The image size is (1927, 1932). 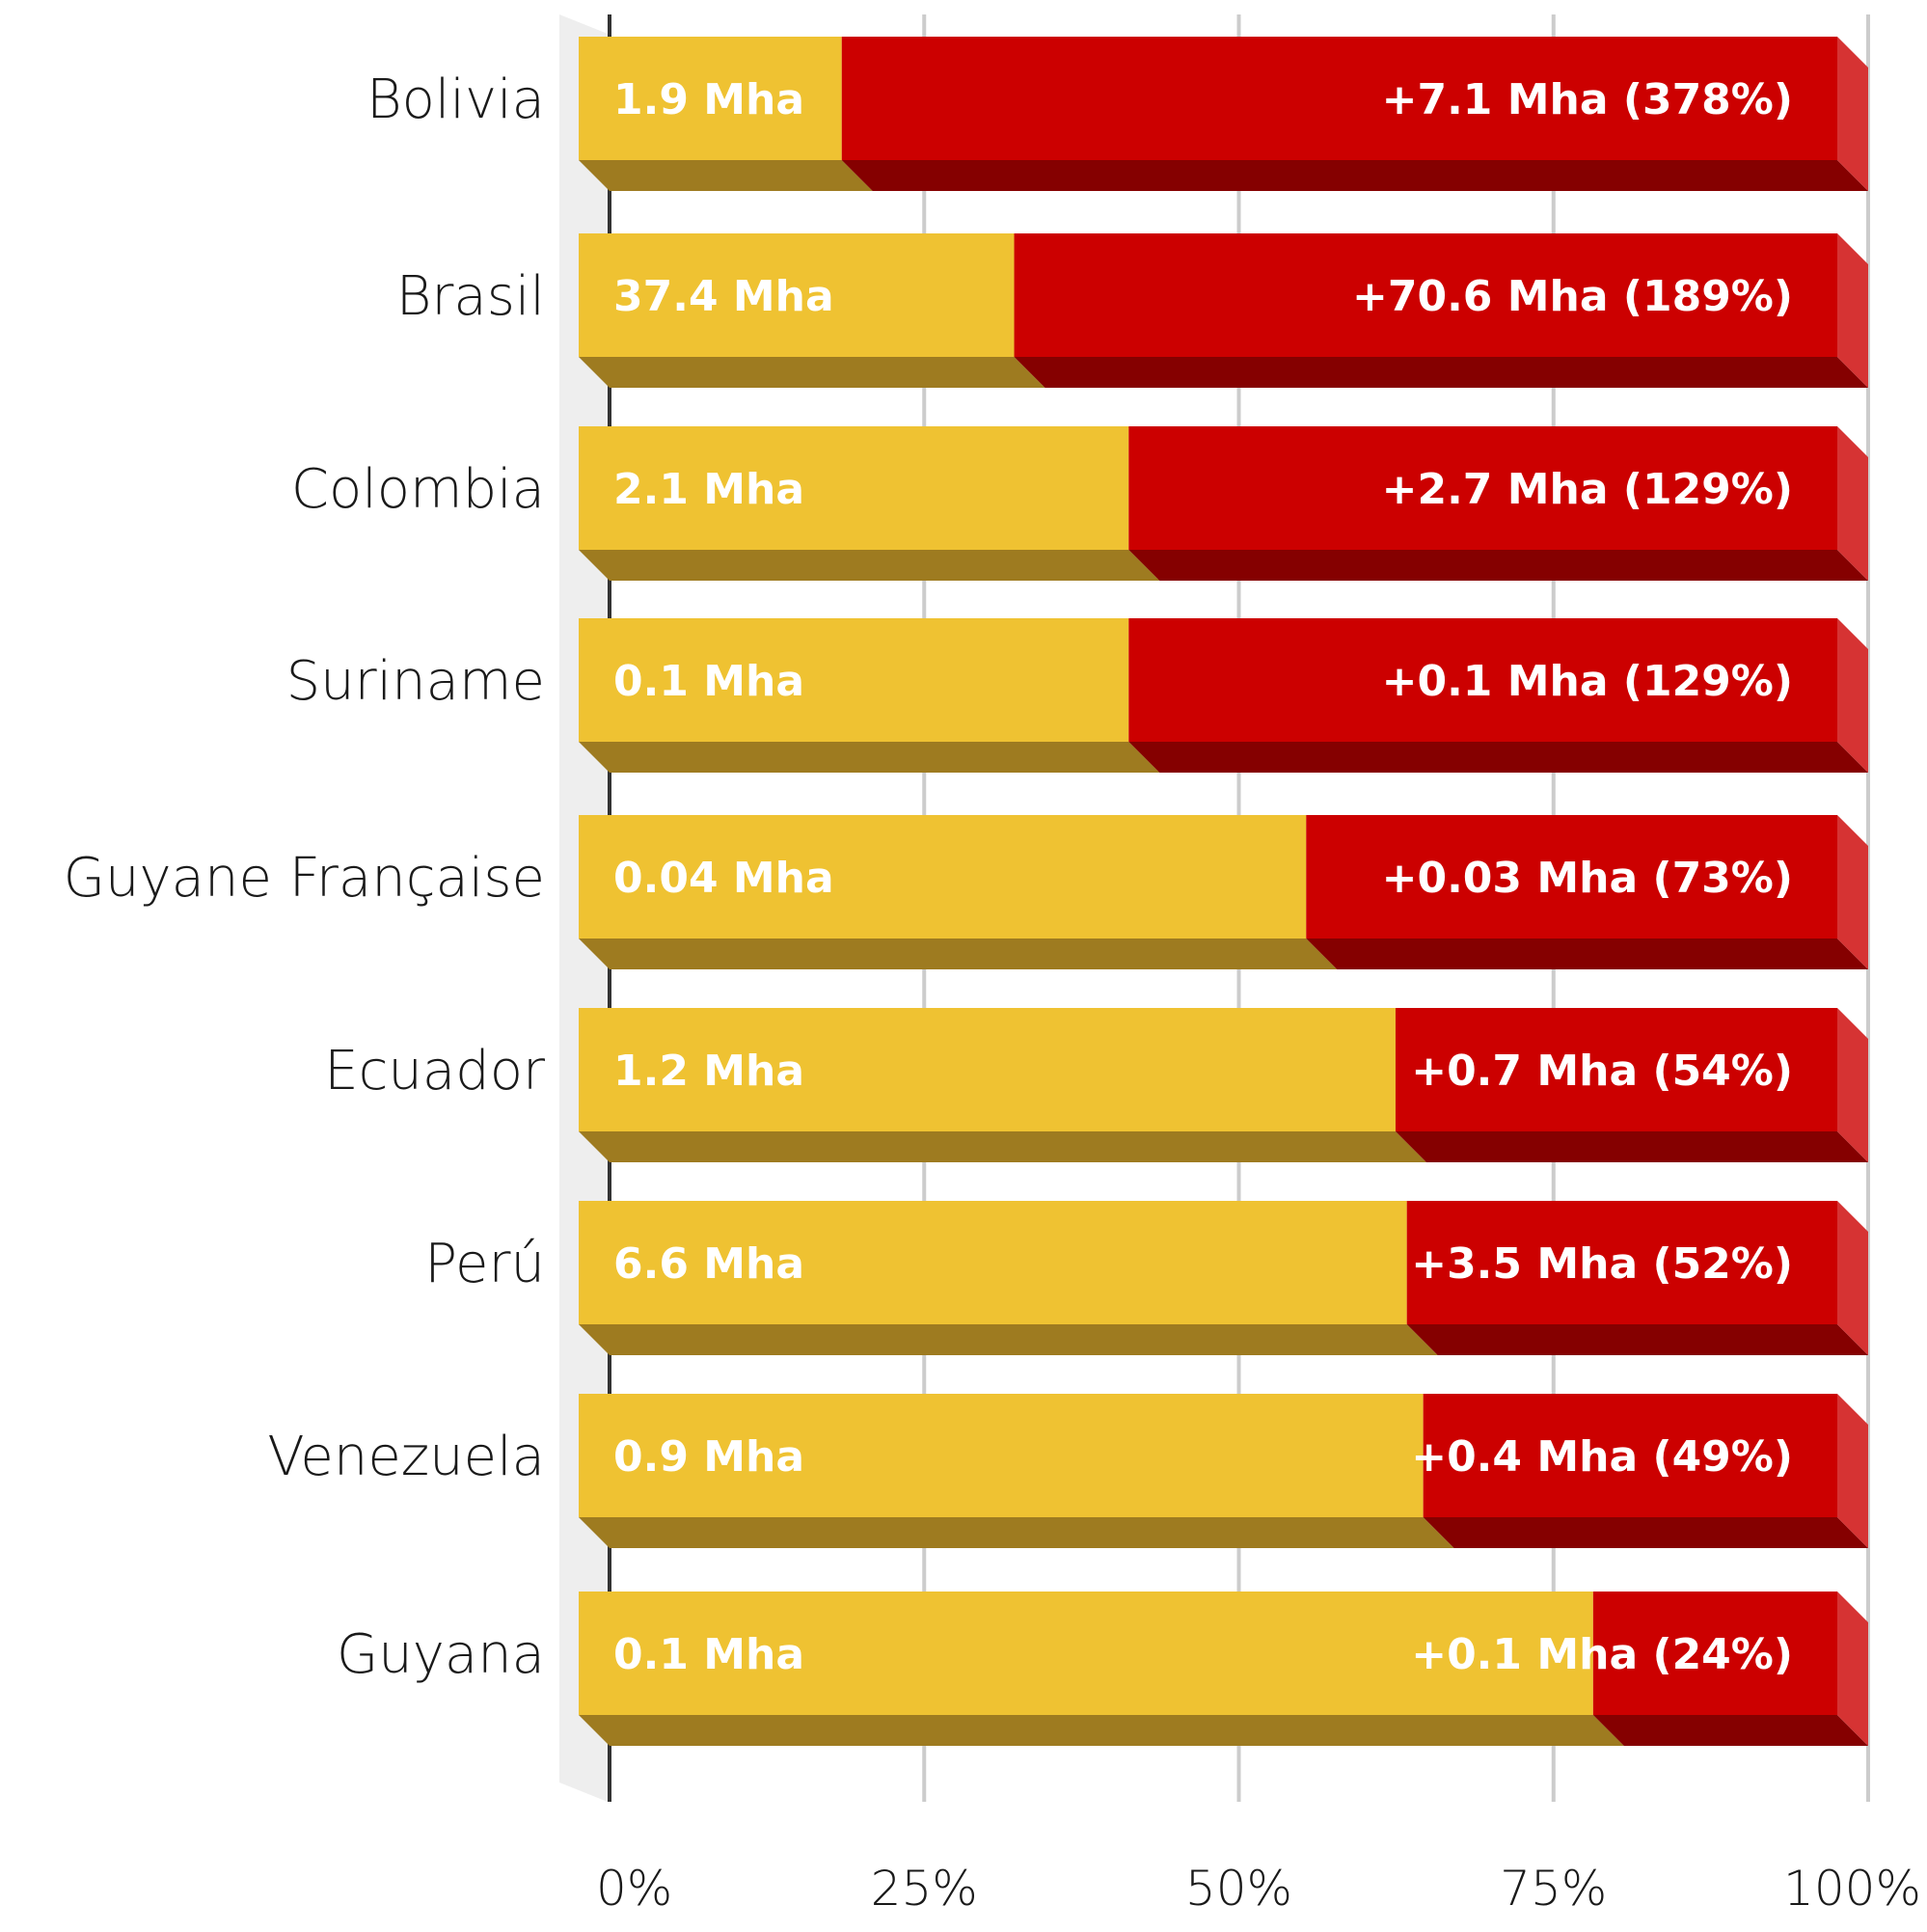 I want to click on bar-base-label: 6.6 Mha, so click(x=708, y=1264).